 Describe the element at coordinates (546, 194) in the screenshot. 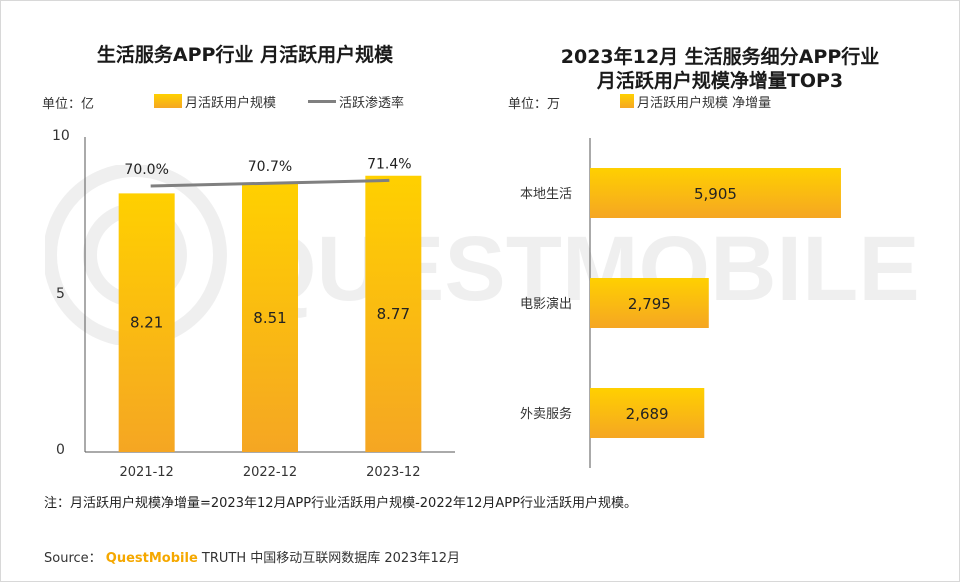

I see `category-label: 本地生活` at that location.